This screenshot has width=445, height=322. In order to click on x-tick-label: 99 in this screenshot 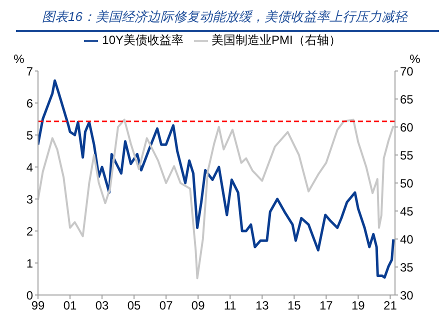, I will do `click(38, 305)`.